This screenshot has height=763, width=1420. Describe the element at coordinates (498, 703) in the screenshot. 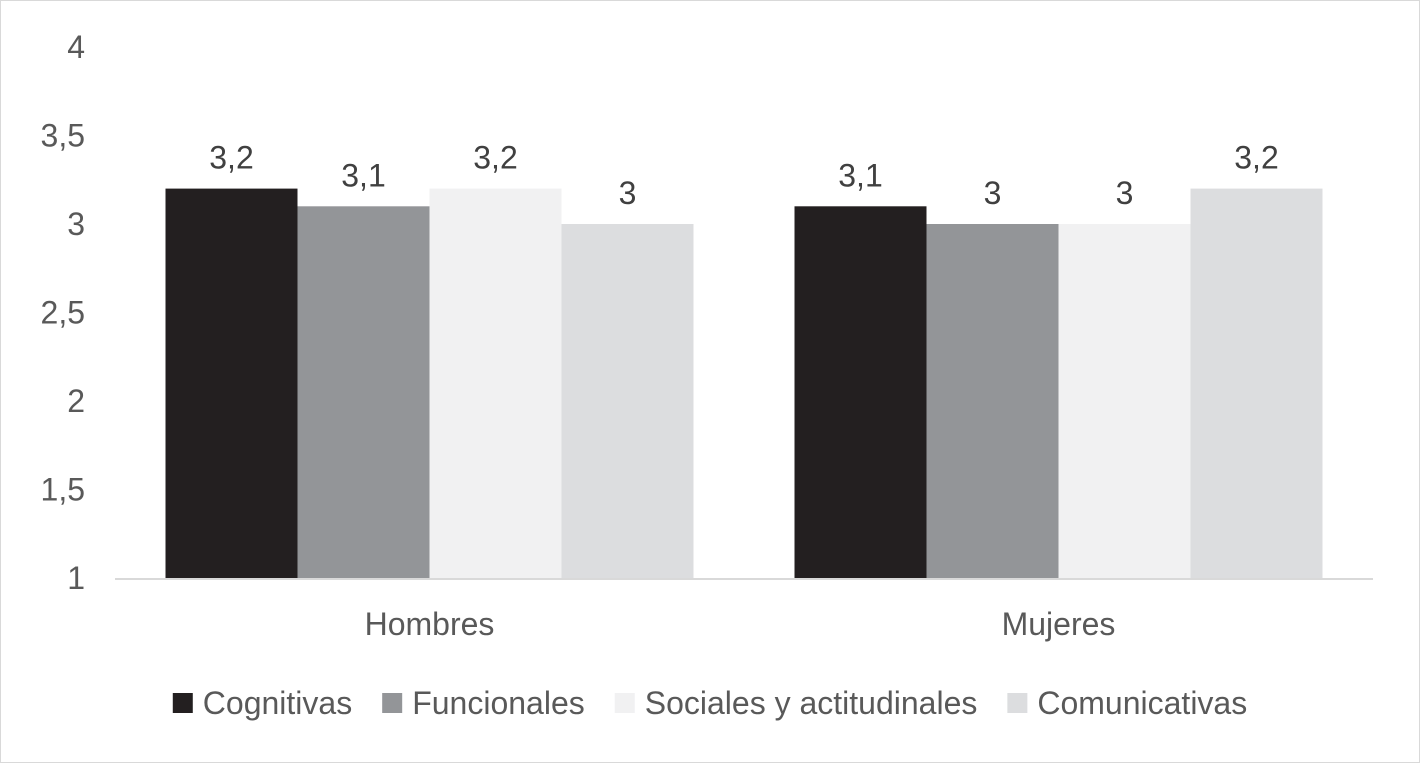

I see `legend-label: Funcionales` at that location.